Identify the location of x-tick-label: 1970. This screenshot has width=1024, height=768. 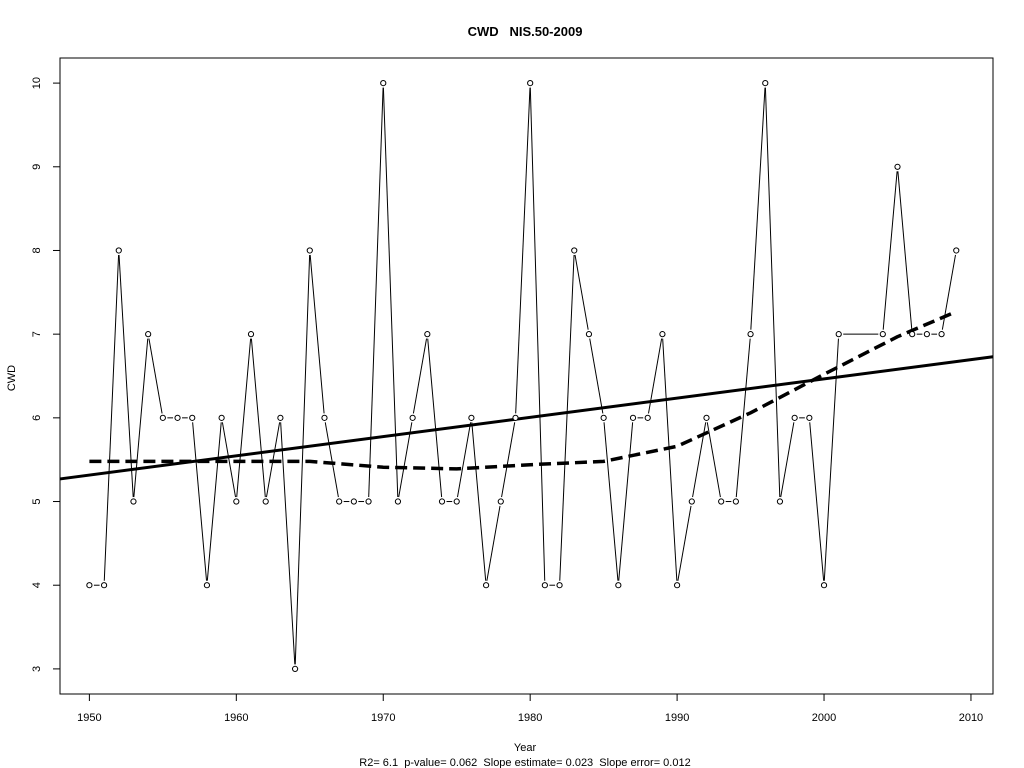
(383, 718).